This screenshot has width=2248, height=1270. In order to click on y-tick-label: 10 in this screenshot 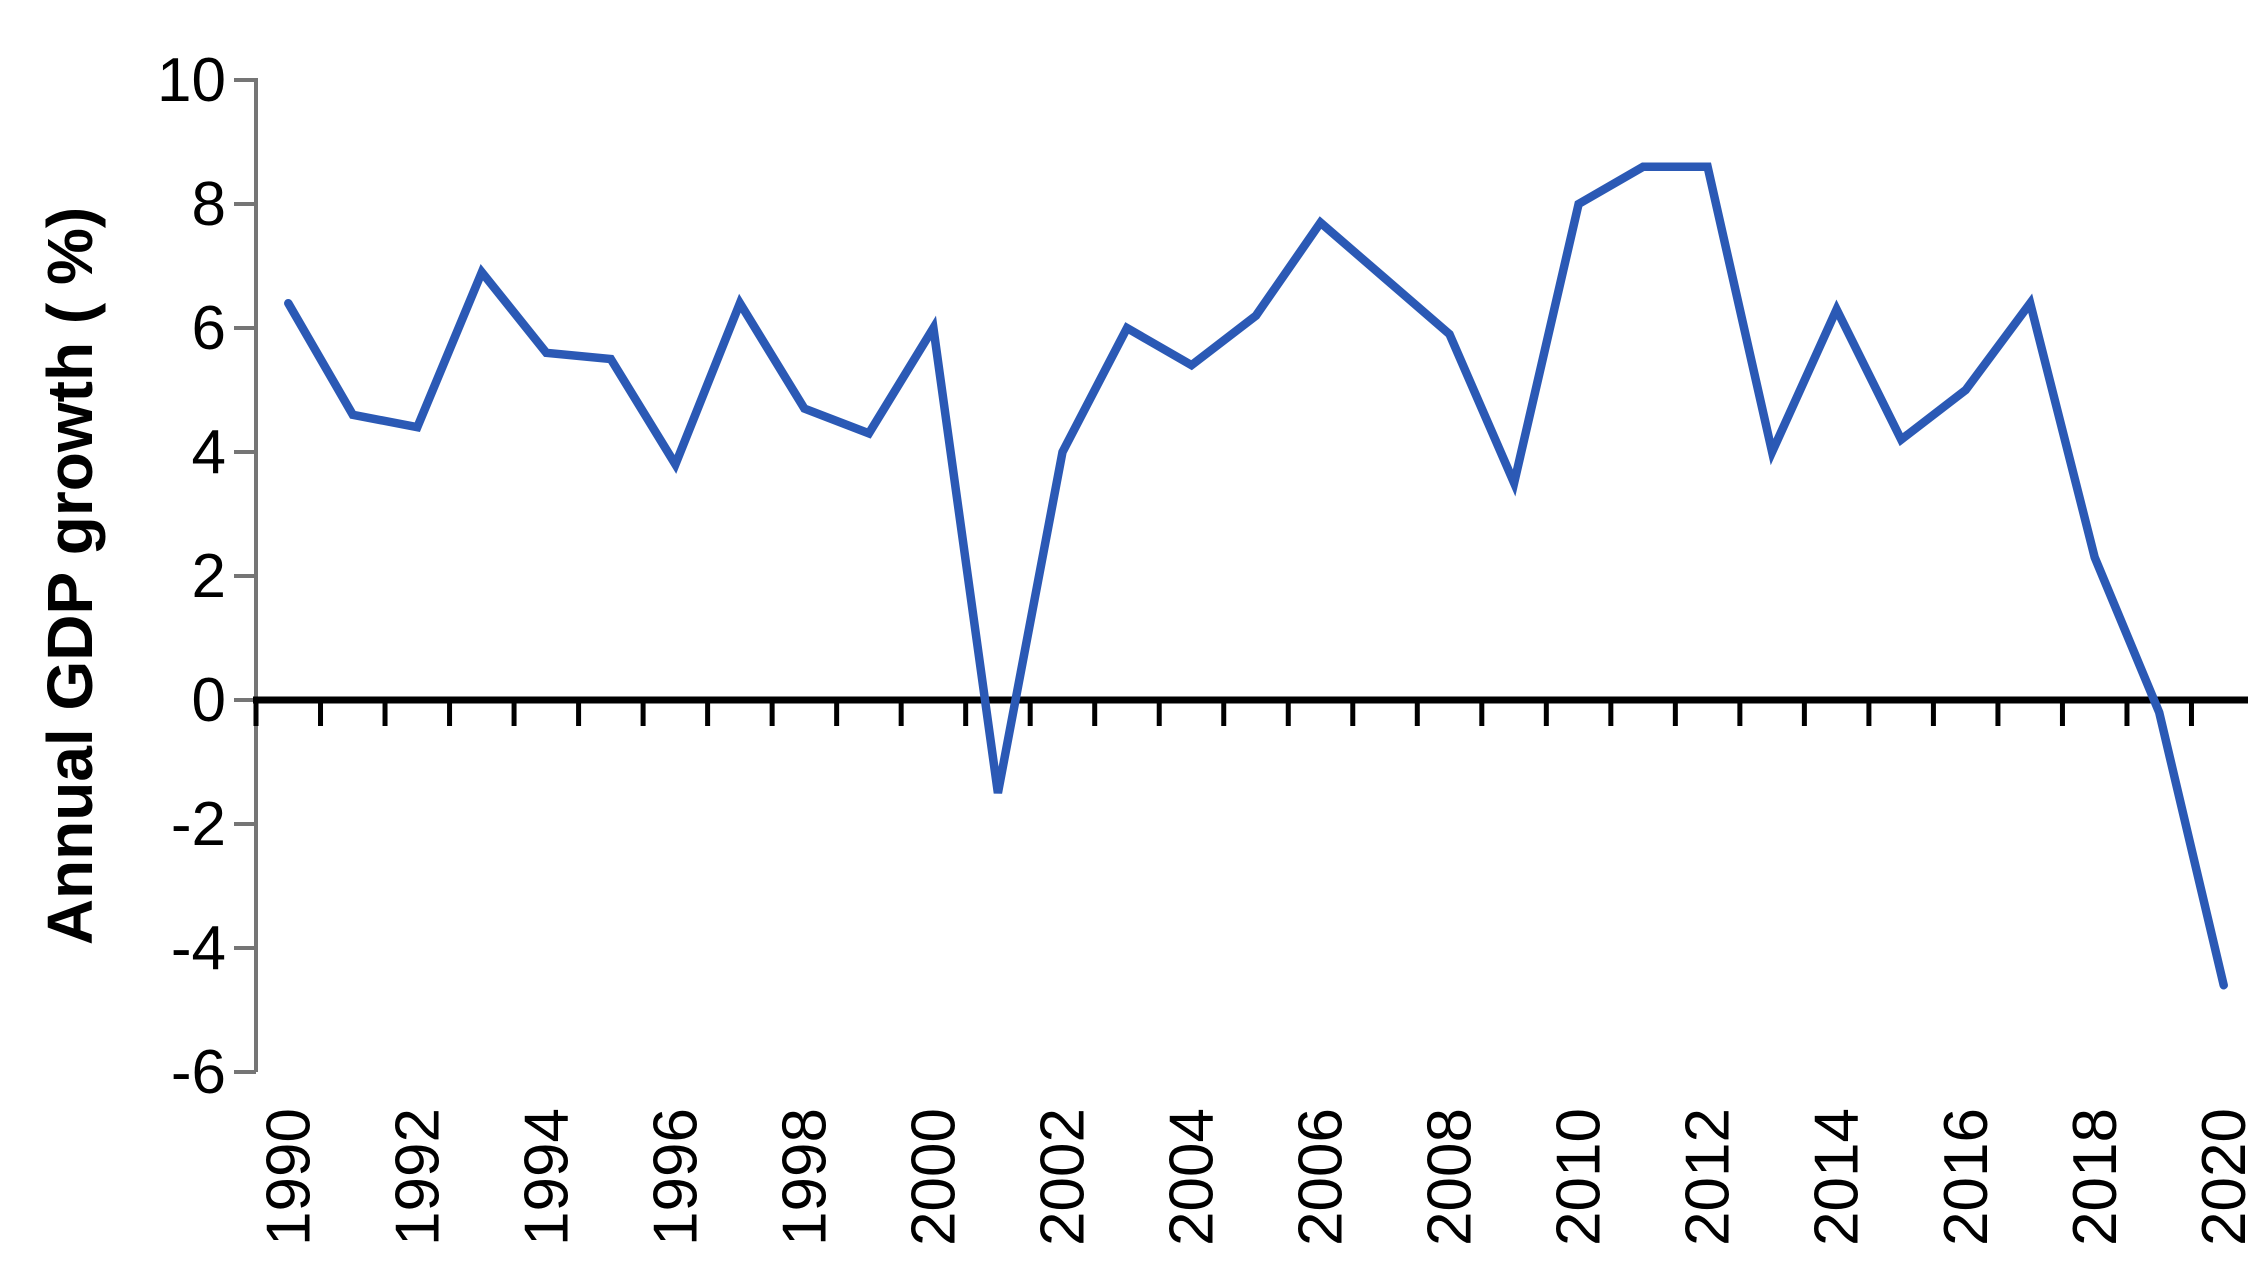, I will do `click(191, 80)`.